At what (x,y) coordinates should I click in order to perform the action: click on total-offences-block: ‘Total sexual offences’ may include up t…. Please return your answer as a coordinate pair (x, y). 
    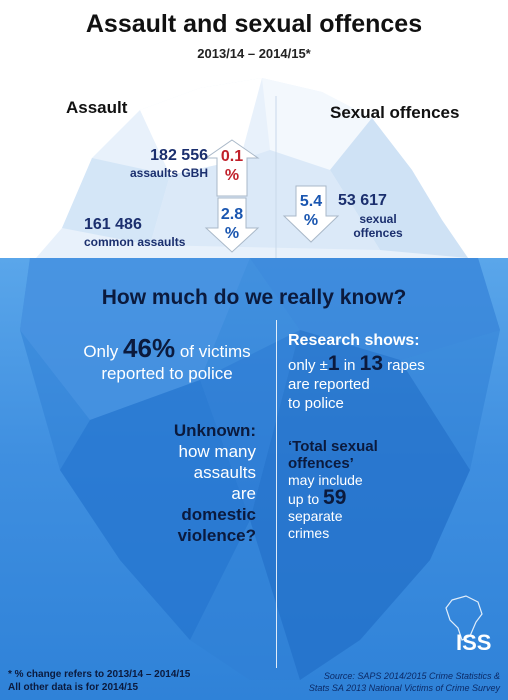
    Looking at the image, I should click on (368, 490).